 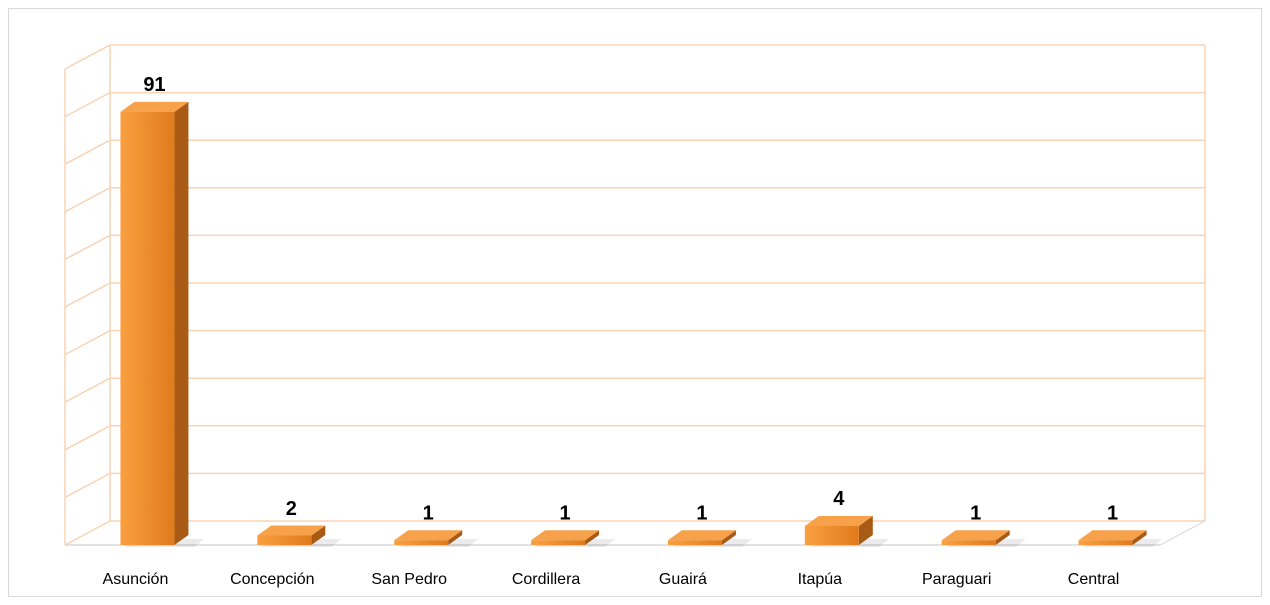 I want to click on value-label: 91, so click(x=154, y=85).